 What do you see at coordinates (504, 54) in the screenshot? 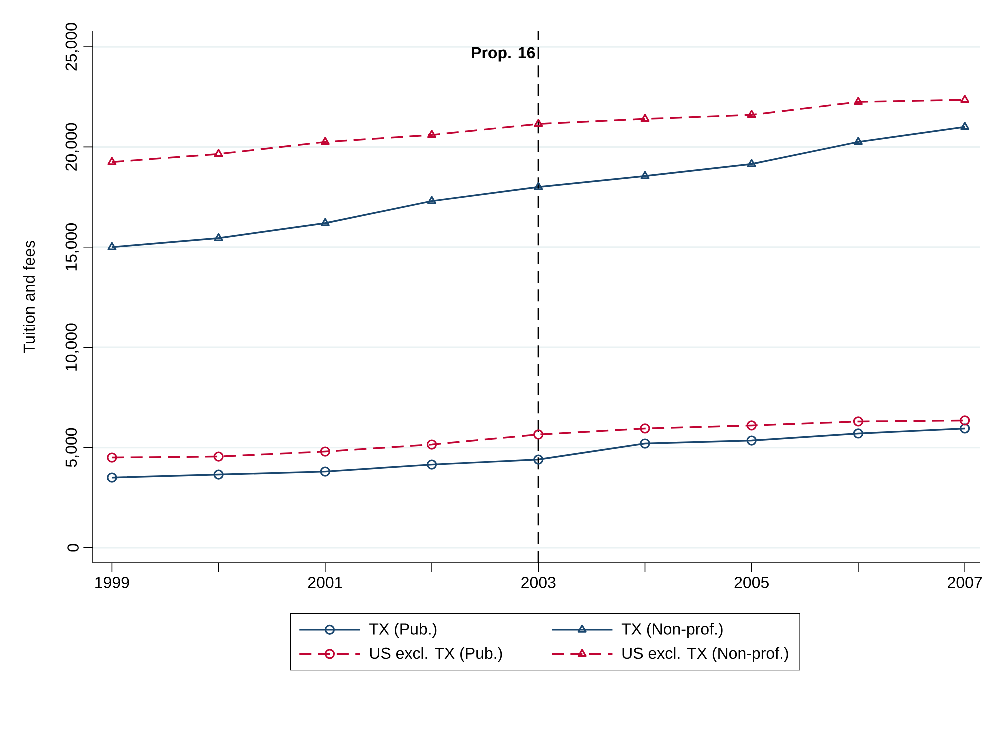
I see `ref-line-label: Prop. 16` at bounding box center [504, 54].